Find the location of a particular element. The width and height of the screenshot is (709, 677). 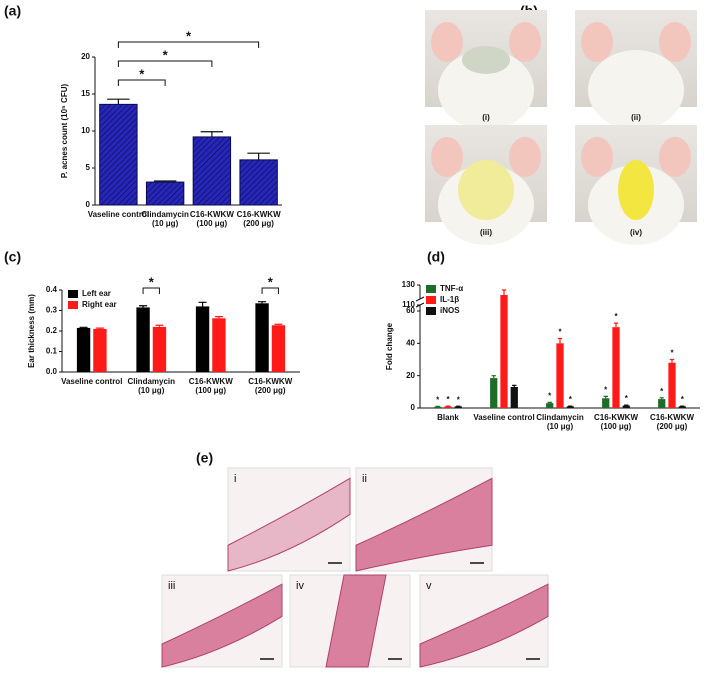

legend-label: Right ear is located at coordinates (99, 304).